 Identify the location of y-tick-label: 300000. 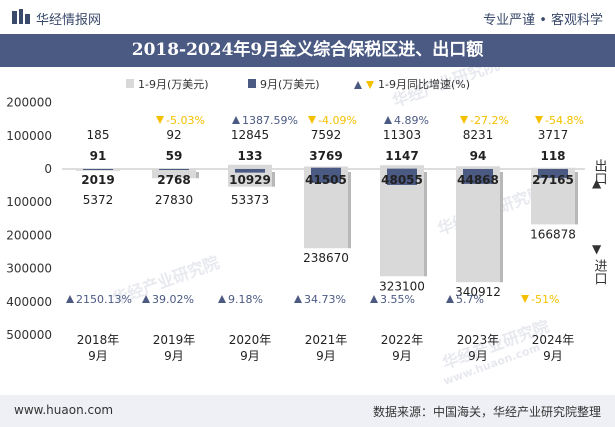
(29, 269).